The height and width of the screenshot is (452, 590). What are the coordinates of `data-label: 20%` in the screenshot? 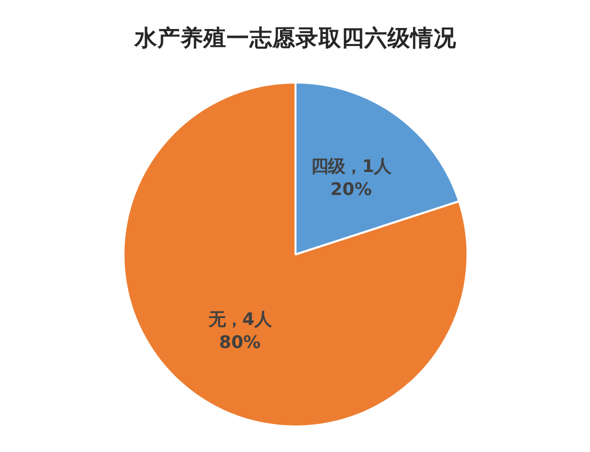 It's located at (351, 190).